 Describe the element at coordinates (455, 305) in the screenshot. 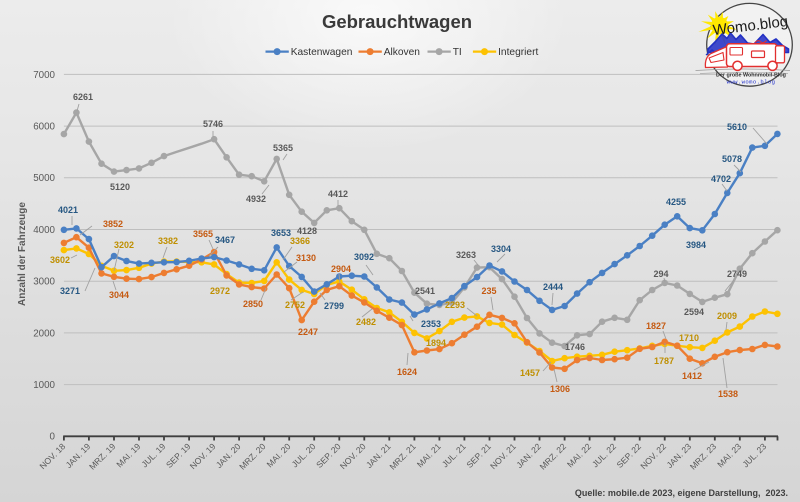

I see `svg-text: 2293` at that location.